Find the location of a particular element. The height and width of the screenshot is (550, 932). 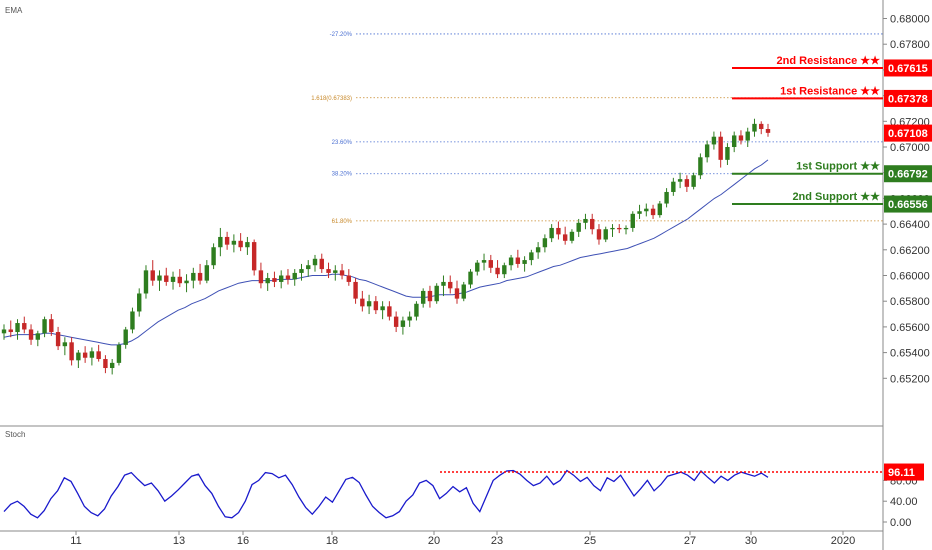

stoch-value-tag-text: 96.11 is located at coordinates (901, 473).